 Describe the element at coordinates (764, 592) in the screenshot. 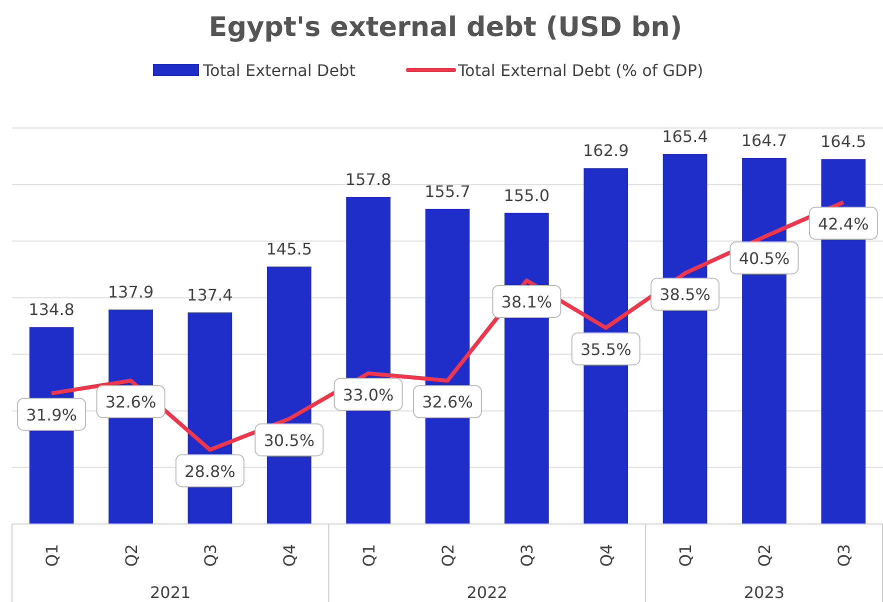

I see `text: 2023` at that location.